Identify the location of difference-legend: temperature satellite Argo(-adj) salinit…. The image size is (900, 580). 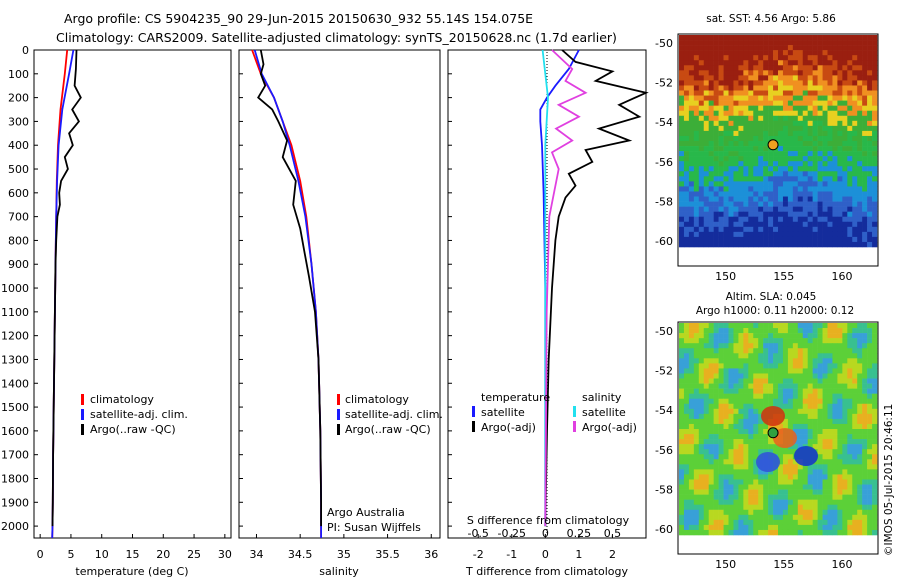
(554, 412).